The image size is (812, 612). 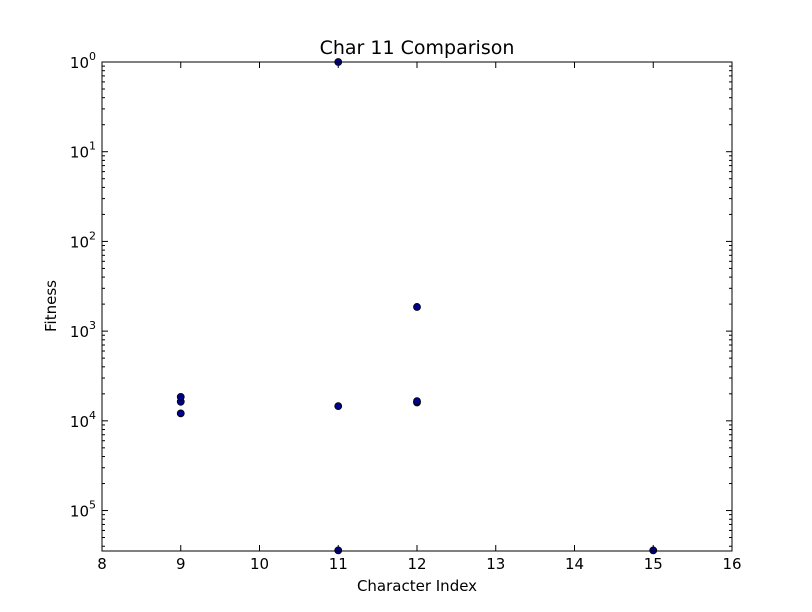 I want to click on chart-title: Char 11 Comparison, so click(x=417, y=48).